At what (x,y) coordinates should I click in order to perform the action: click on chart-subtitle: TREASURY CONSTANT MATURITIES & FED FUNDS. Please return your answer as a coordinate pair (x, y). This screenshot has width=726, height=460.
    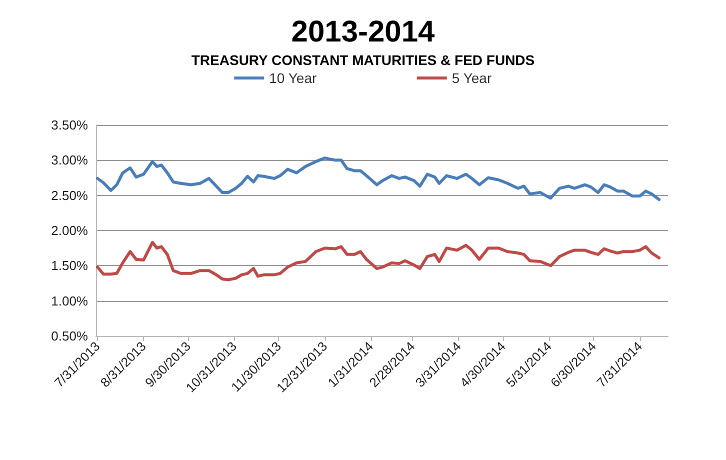
    Looking at the image, I should click on (363, 60).